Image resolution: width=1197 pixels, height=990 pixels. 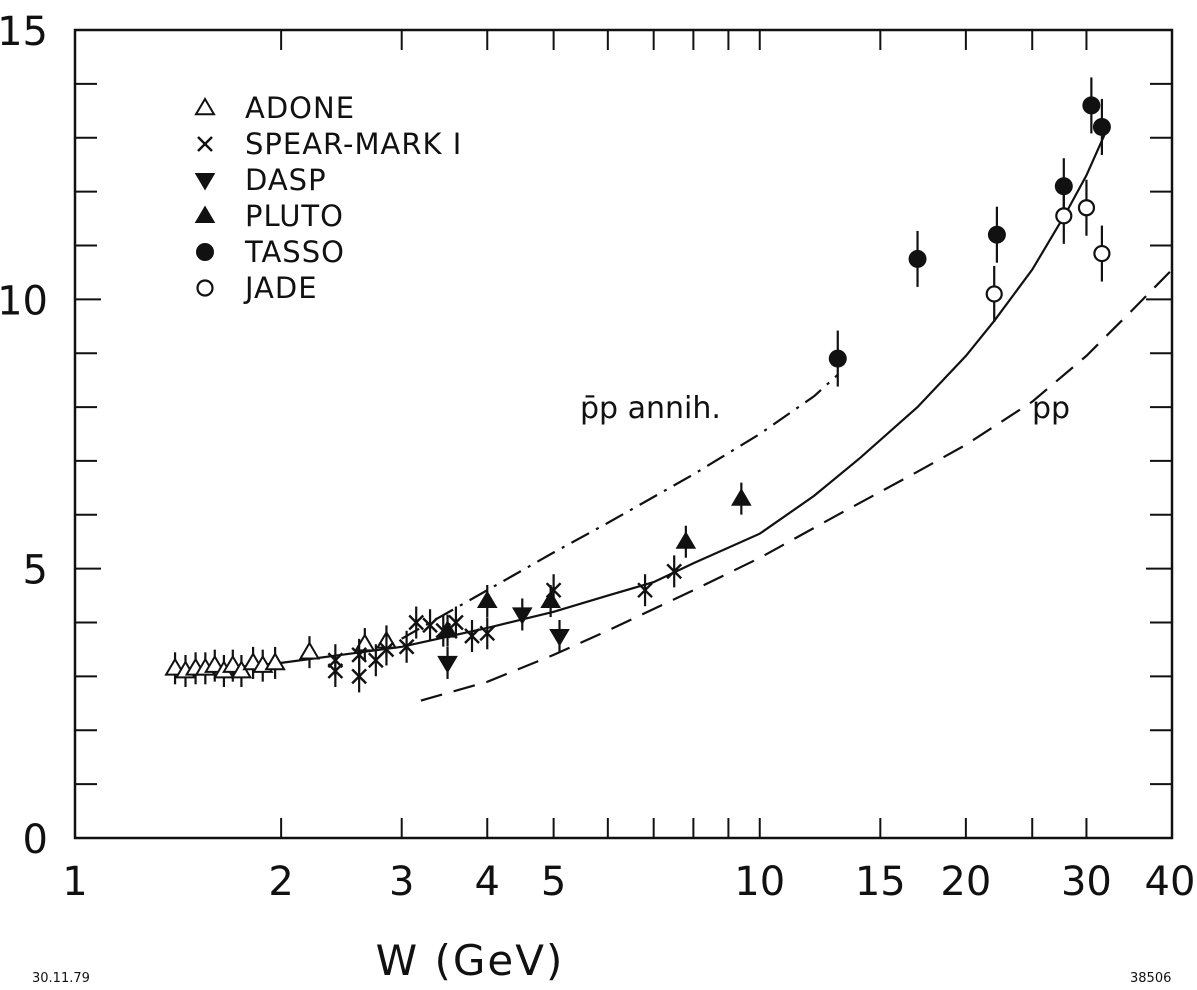 I want to click on legend-label-dasp: DASP, so click(x=286, y=180).